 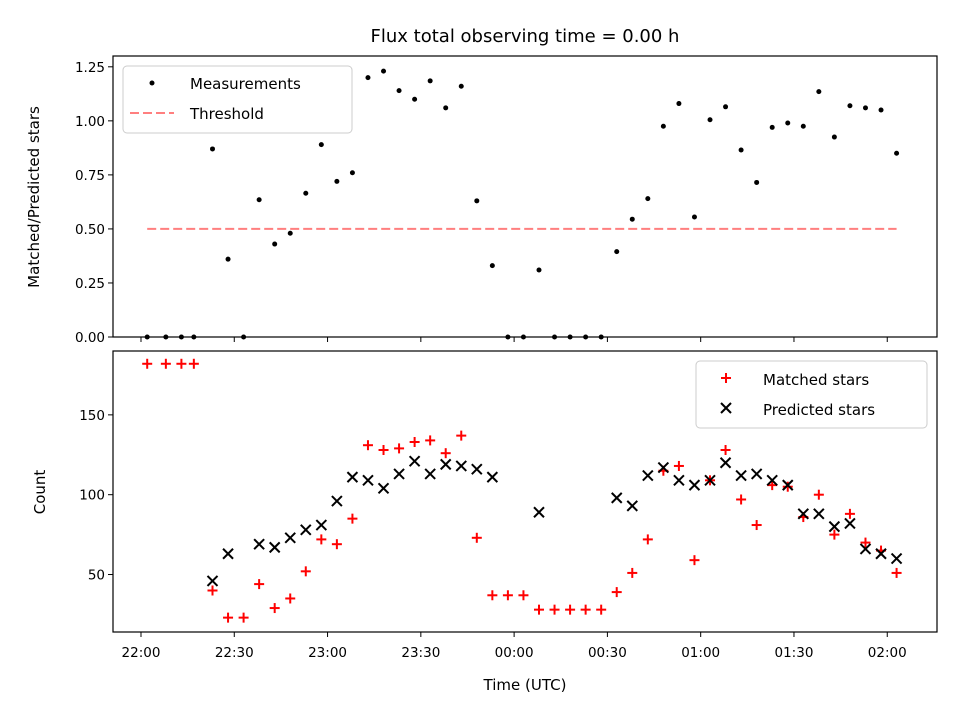 What do you see at coordinates (92, 416) in the screenshot?
I see `y-tick-label: 150` at bounding box center [92, 416].